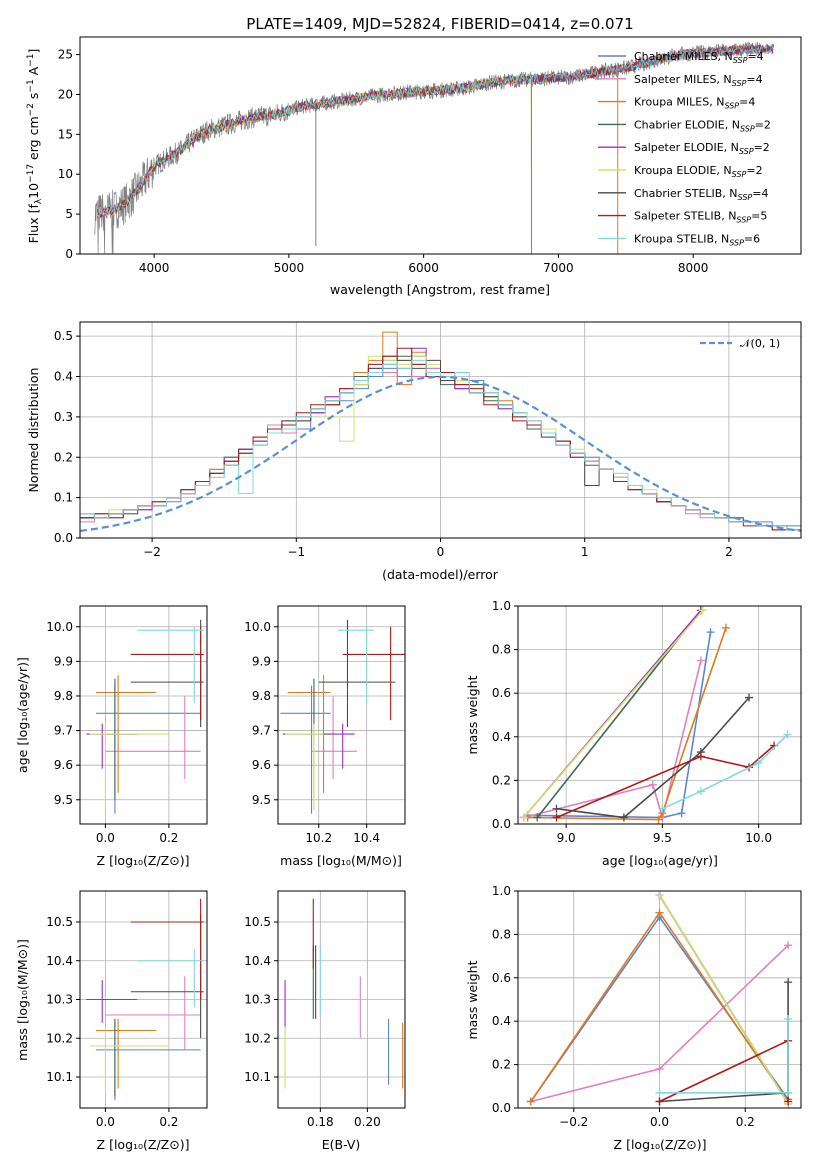 The height and width of the screenshot is (1170, 819). What do you see at coordinates (435, 130) in the screenshot?
I see `model-fit-line` at bounding box center [435, 130].